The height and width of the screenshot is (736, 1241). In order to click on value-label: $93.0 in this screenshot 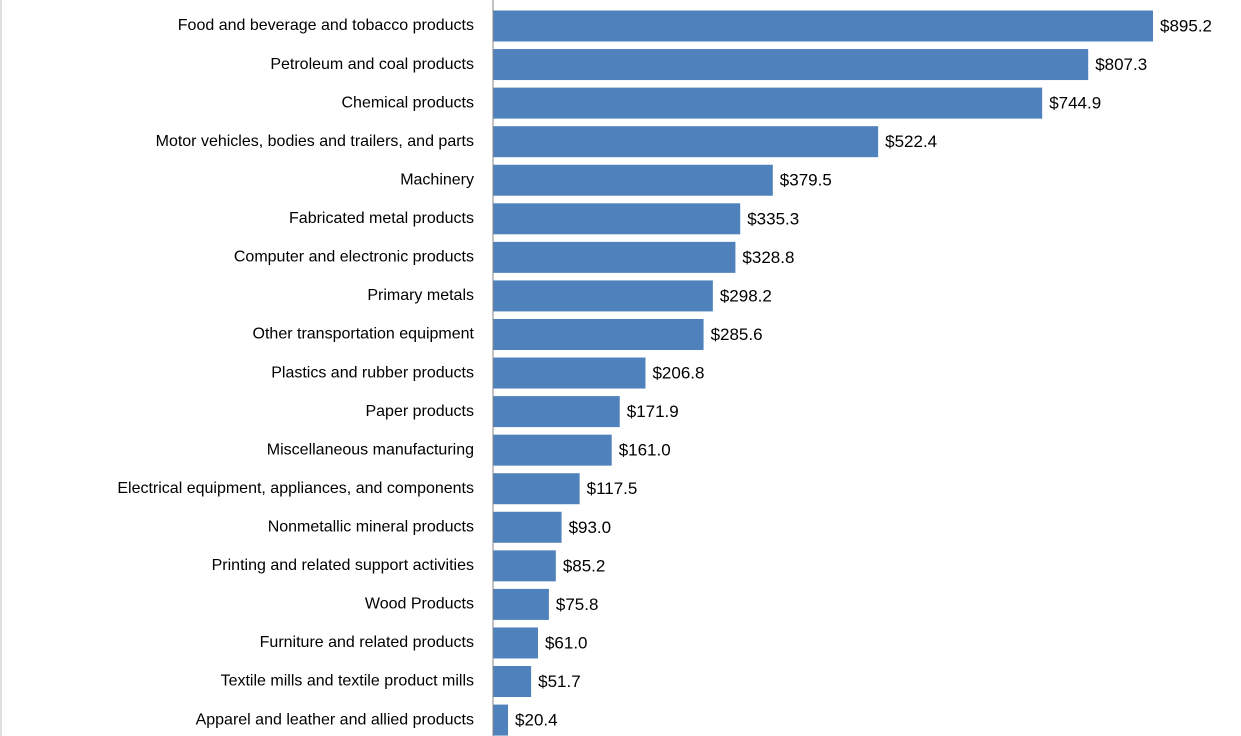, I will do `click(590, 527)`.